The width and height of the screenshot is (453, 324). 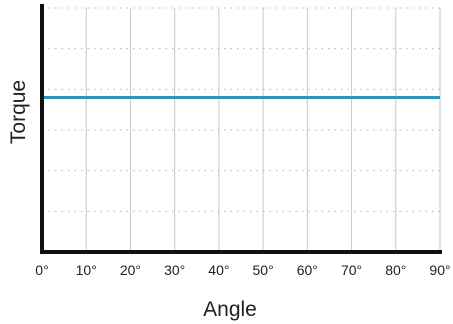 What do you see at coordinates (174, 270) in the screenshot?
I see `x-tick-label-30: 30°` at bounding box center [174, 270].